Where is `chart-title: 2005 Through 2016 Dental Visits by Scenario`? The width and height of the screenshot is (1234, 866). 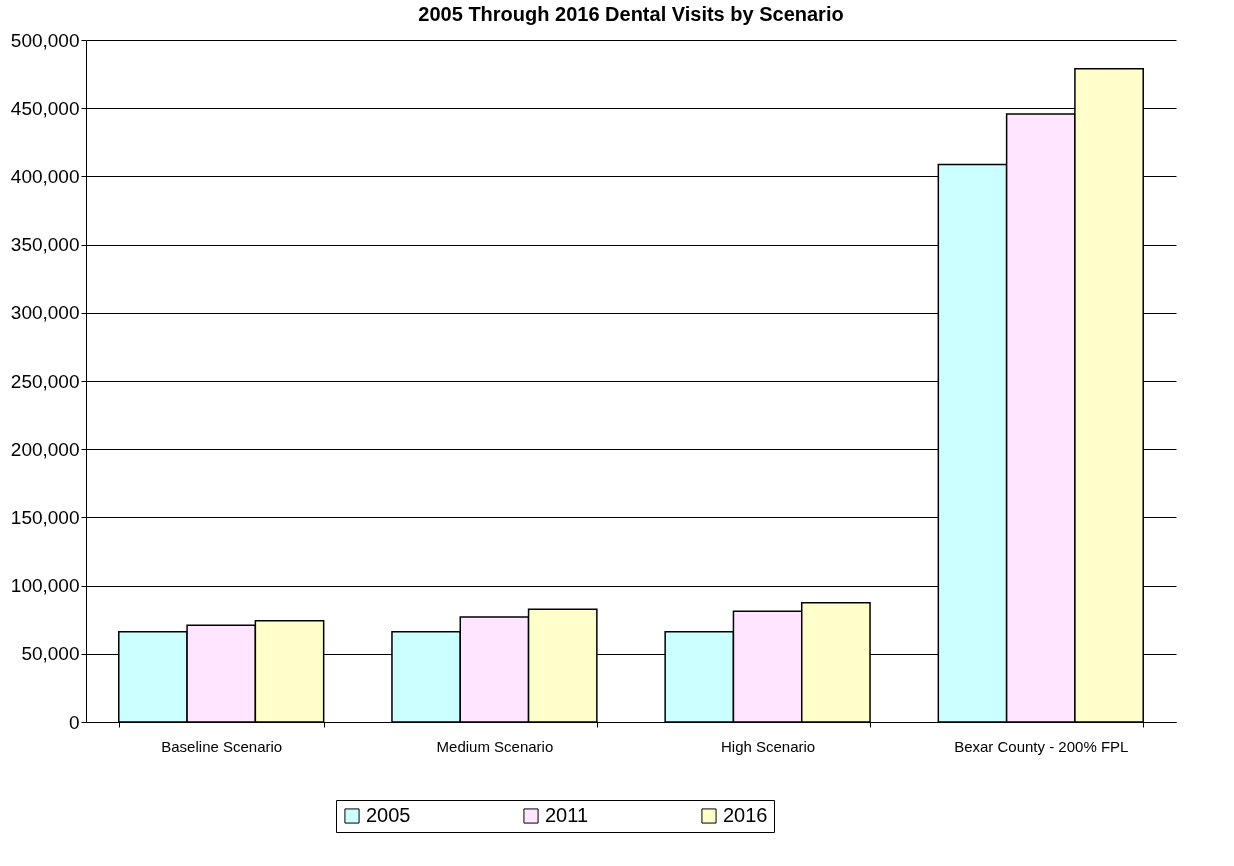 chart-title: 2005 Through 2016 Dental Visits by Scenario is located at coordinates (631, 14).